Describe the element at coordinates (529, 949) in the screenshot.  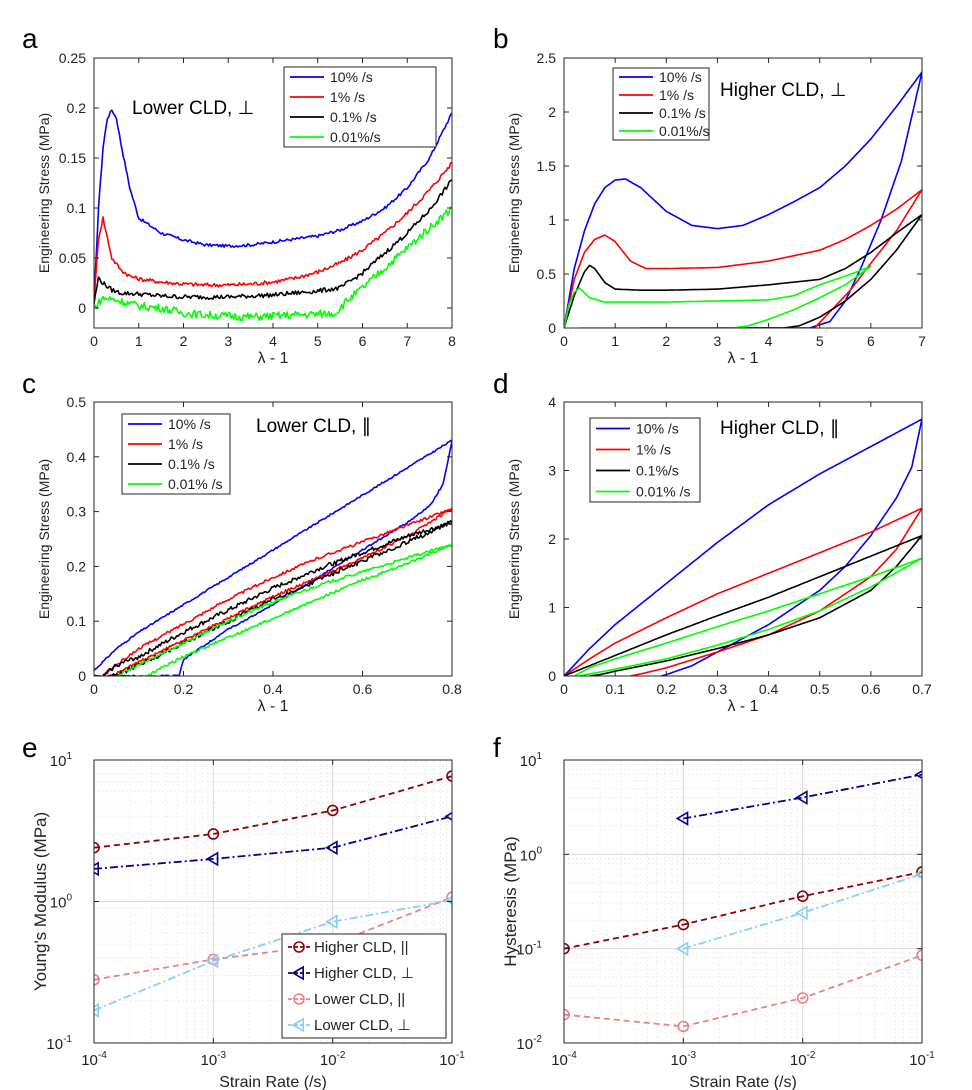
I see `y-tick-label-f-1: 10⁻¹` at that location.